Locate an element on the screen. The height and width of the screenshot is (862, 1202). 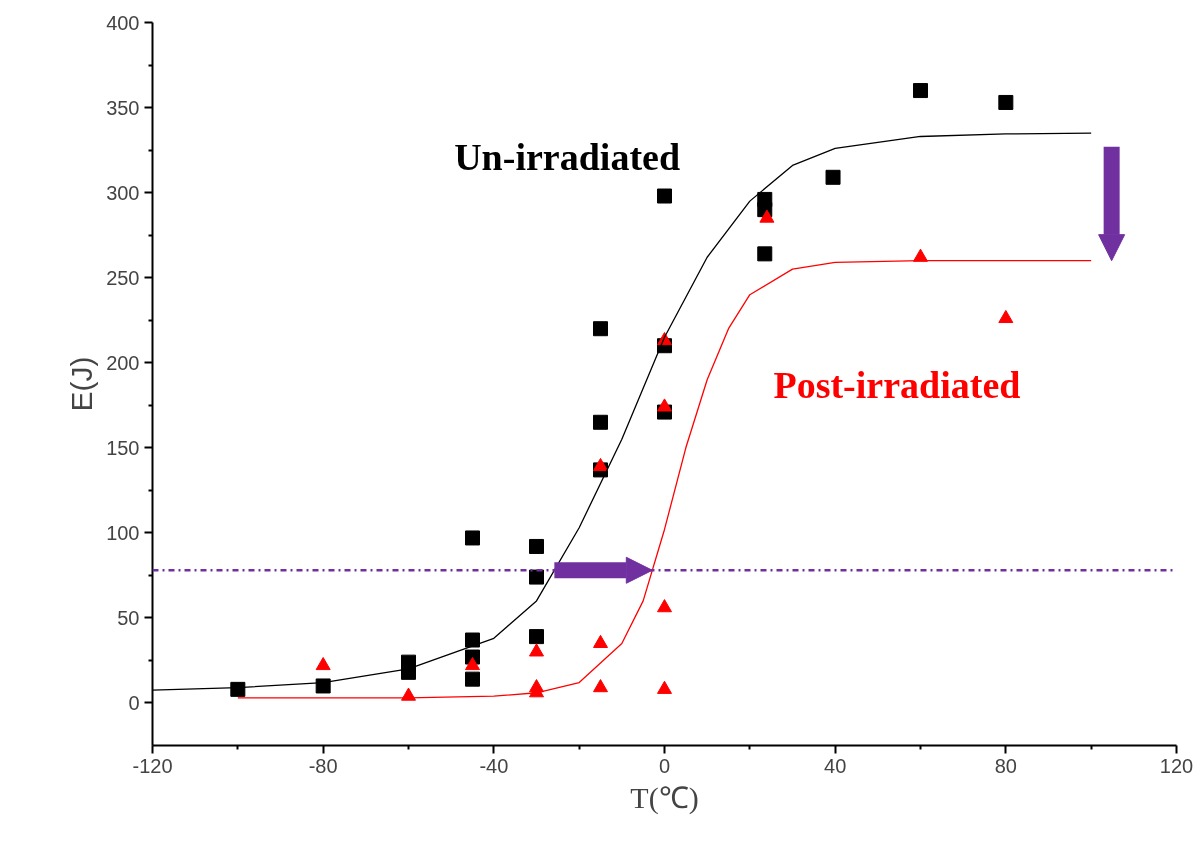
x-tick-label: -120 is located at coordinates (152, 765).